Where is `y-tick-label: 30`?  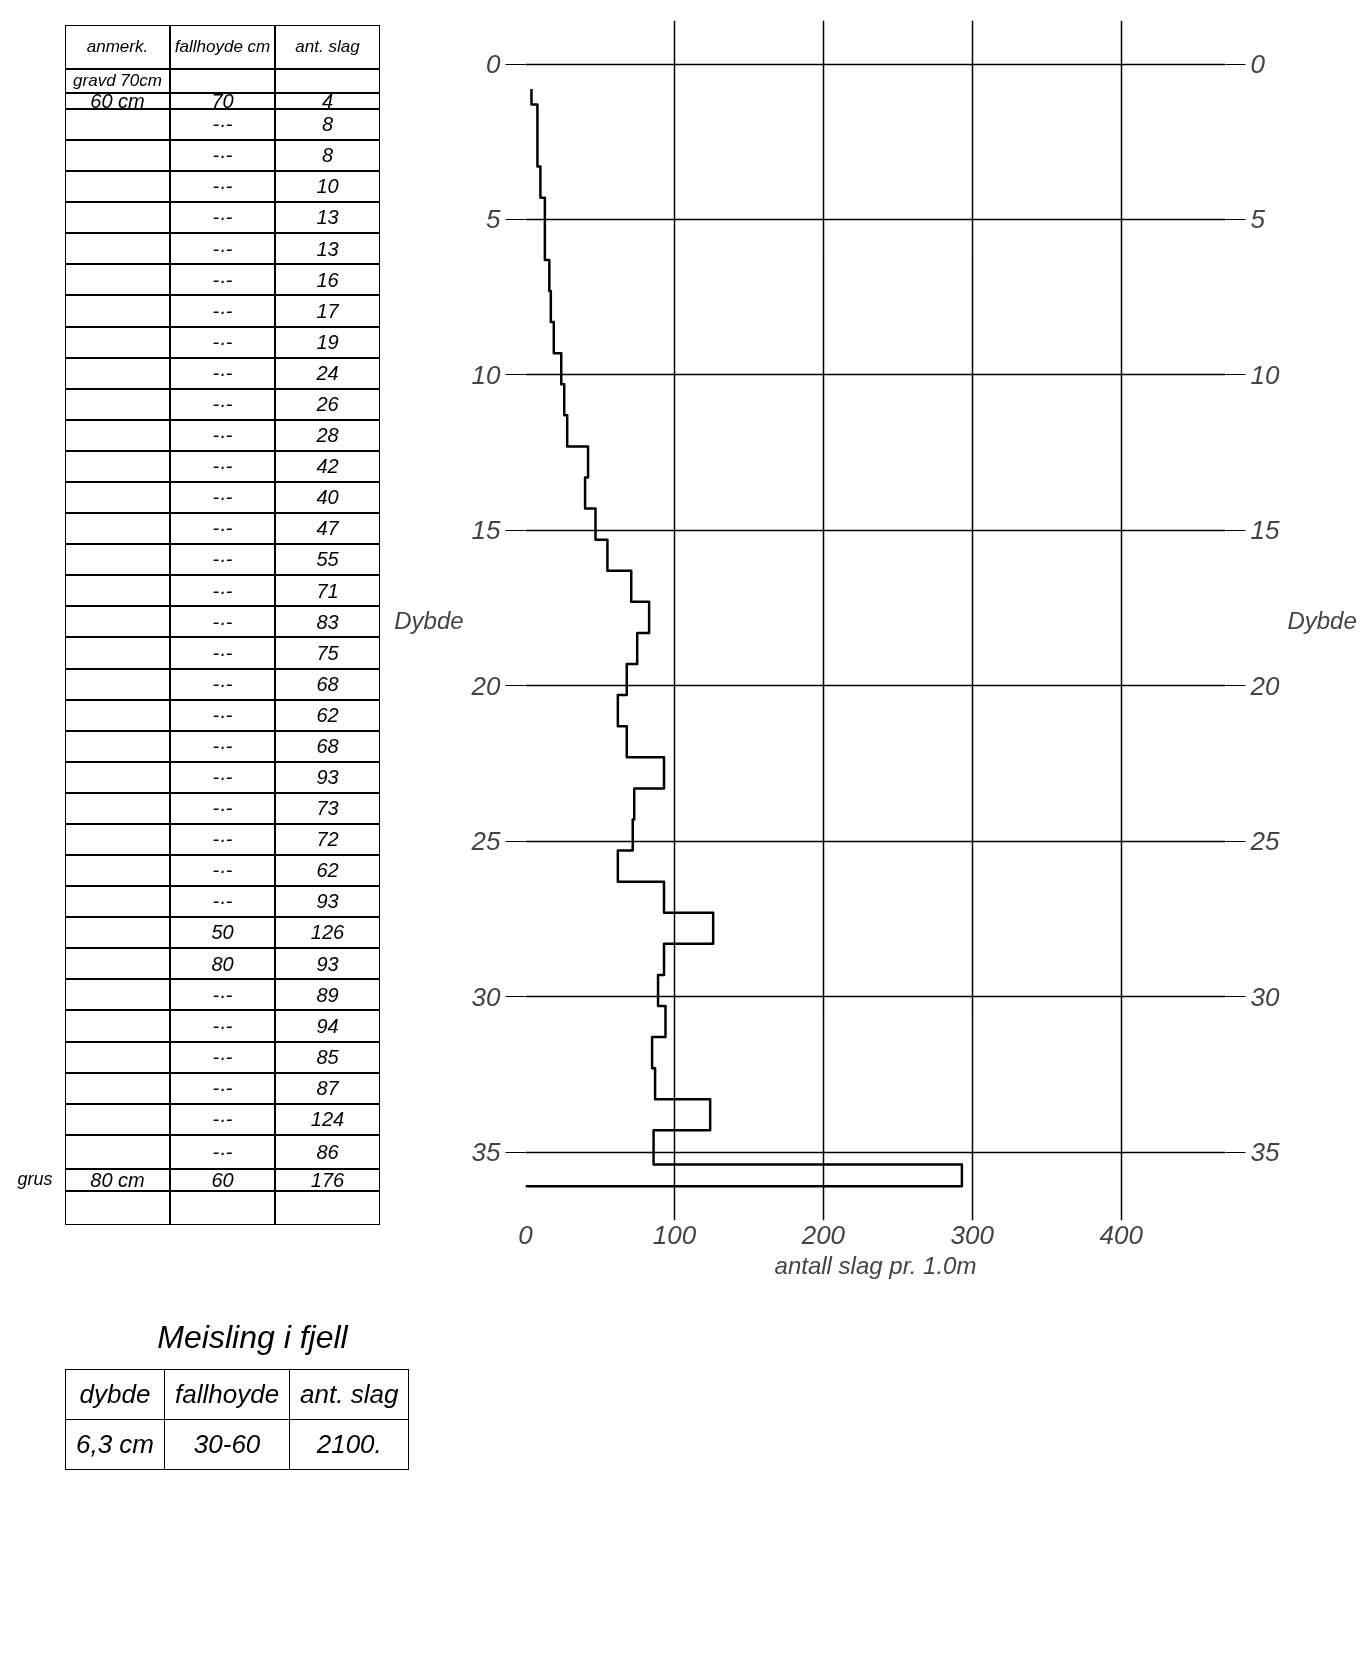 y-tick-label: 30 is located at coordinates (486, 996).